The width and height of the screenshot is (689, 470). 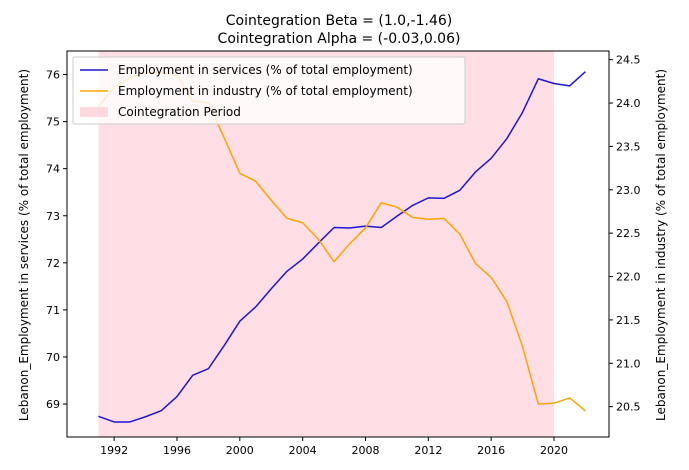 What do you see at coordinates (53, 357) in the screenshot?
I see `y-left-tick-label: 70` at bounding box center [53, 357].